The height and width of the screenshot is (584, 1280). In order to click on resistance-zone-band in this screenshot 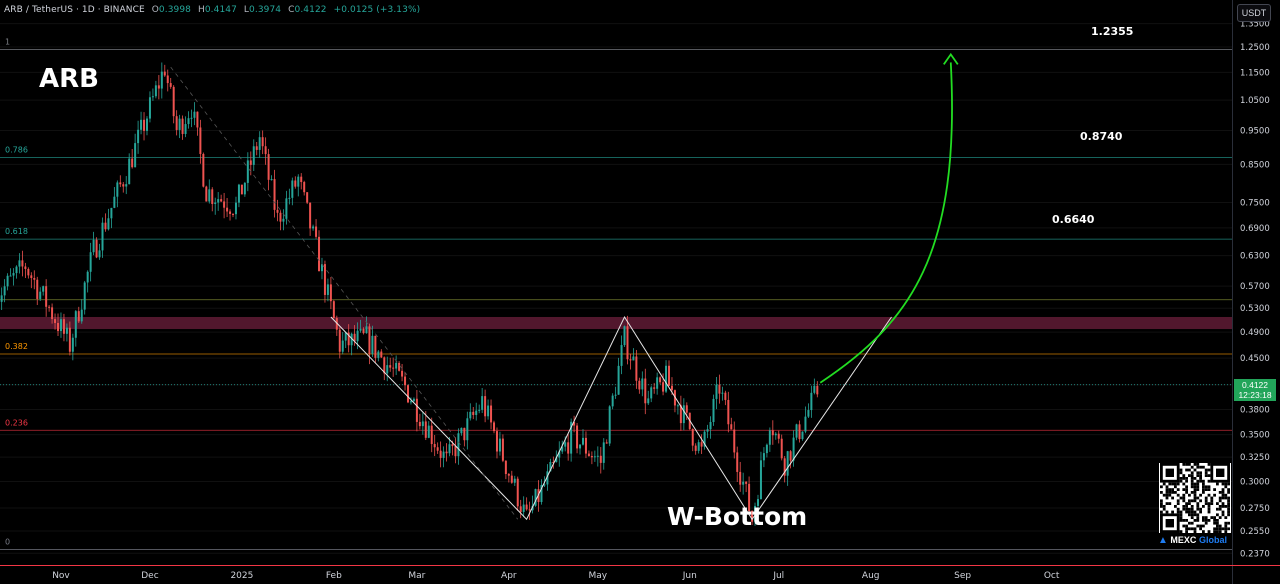, I will do `click(616, 323)`.